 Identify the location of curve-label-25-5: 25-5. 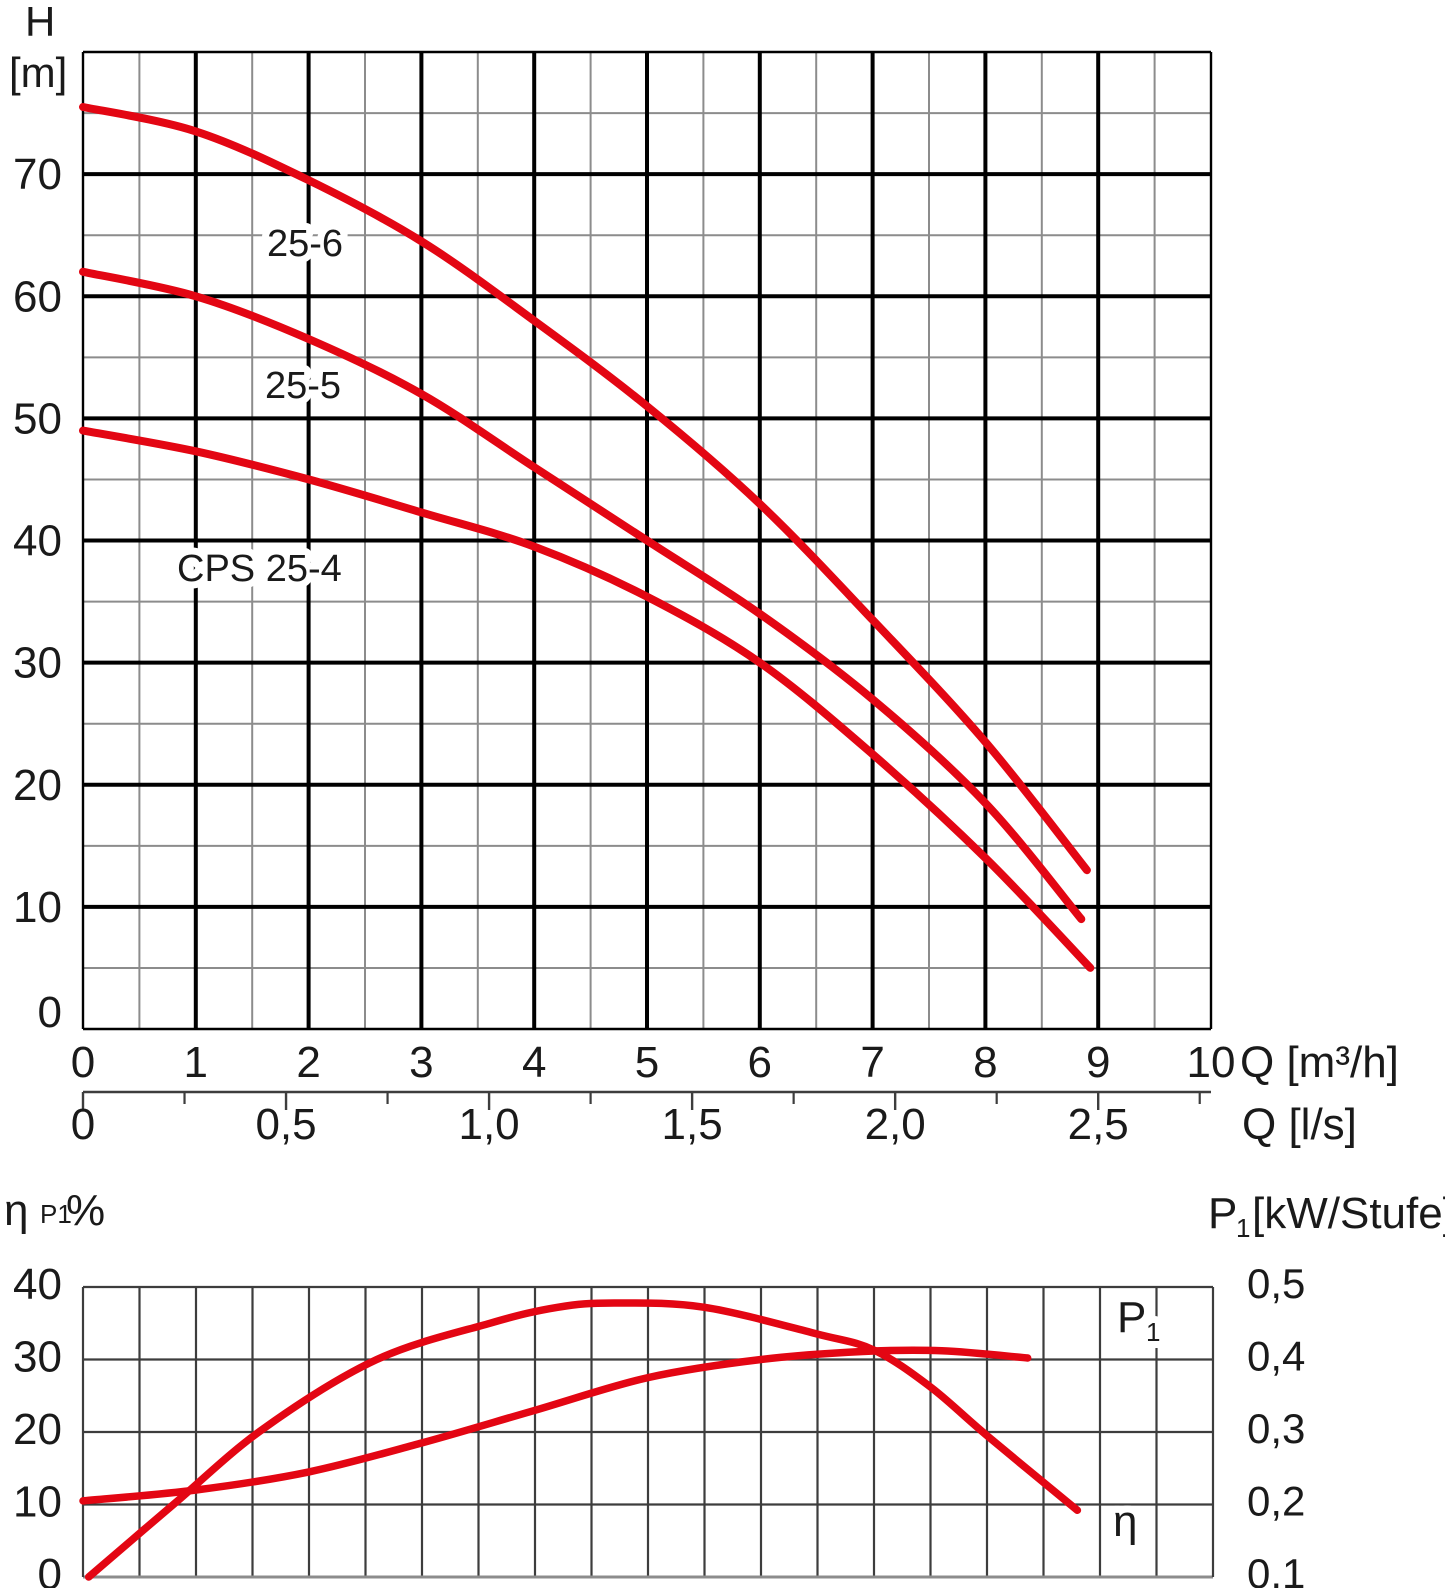
(303, 386).